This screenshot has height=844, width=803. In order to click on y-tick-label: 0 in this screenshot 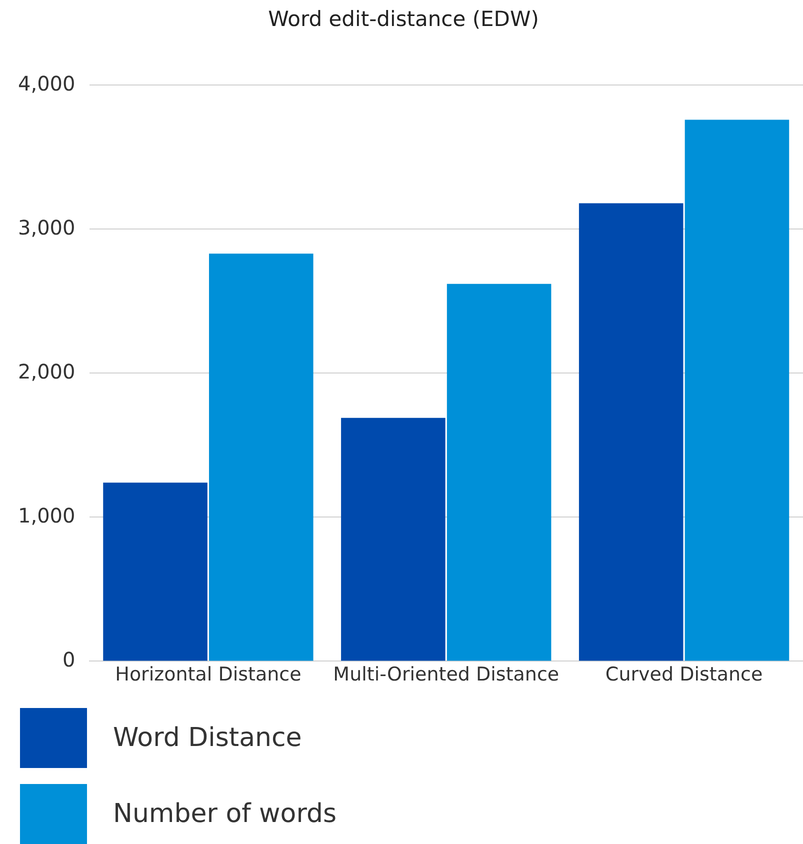, I will do `click(69, 659)`.